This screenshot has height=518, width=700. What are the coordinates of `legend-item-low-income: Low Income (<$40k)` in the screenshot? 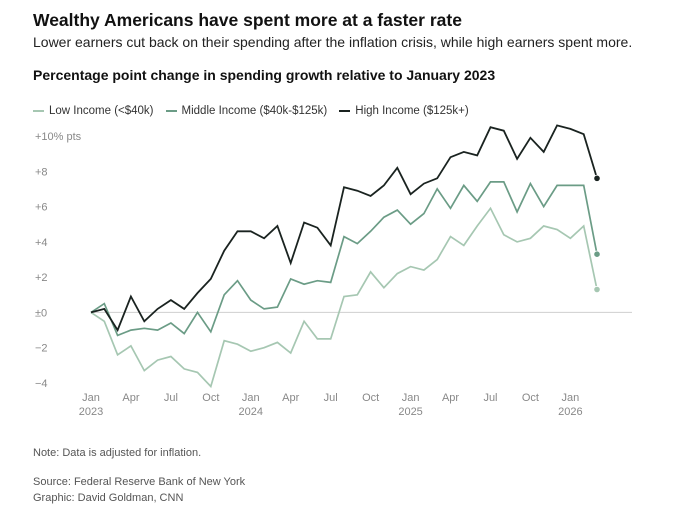 It's located at (93, 111).